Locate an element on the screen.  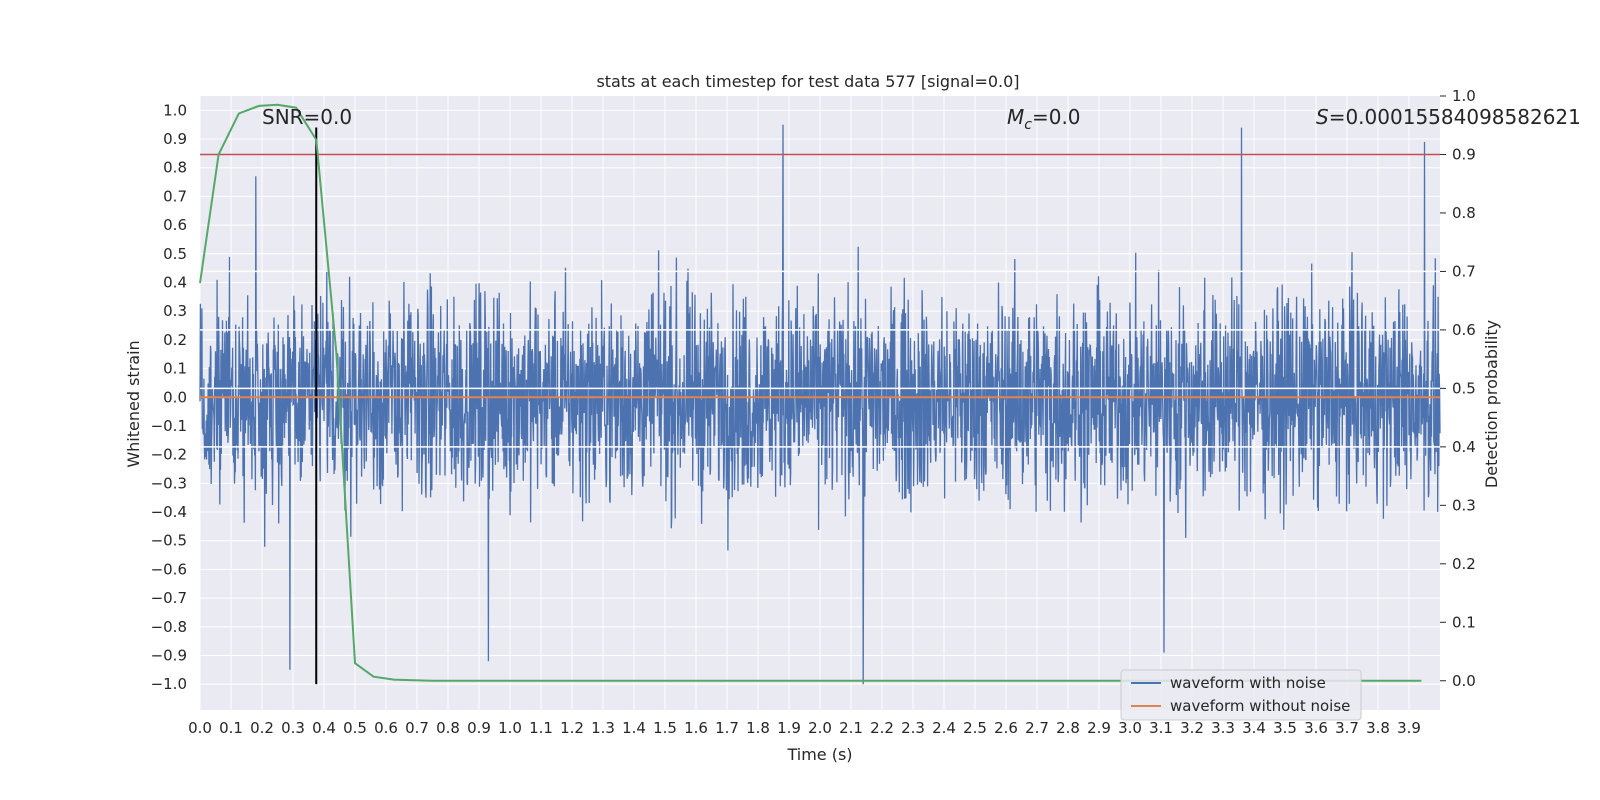
y-tick-label: 0.5 is located at coordinates (175, 254).